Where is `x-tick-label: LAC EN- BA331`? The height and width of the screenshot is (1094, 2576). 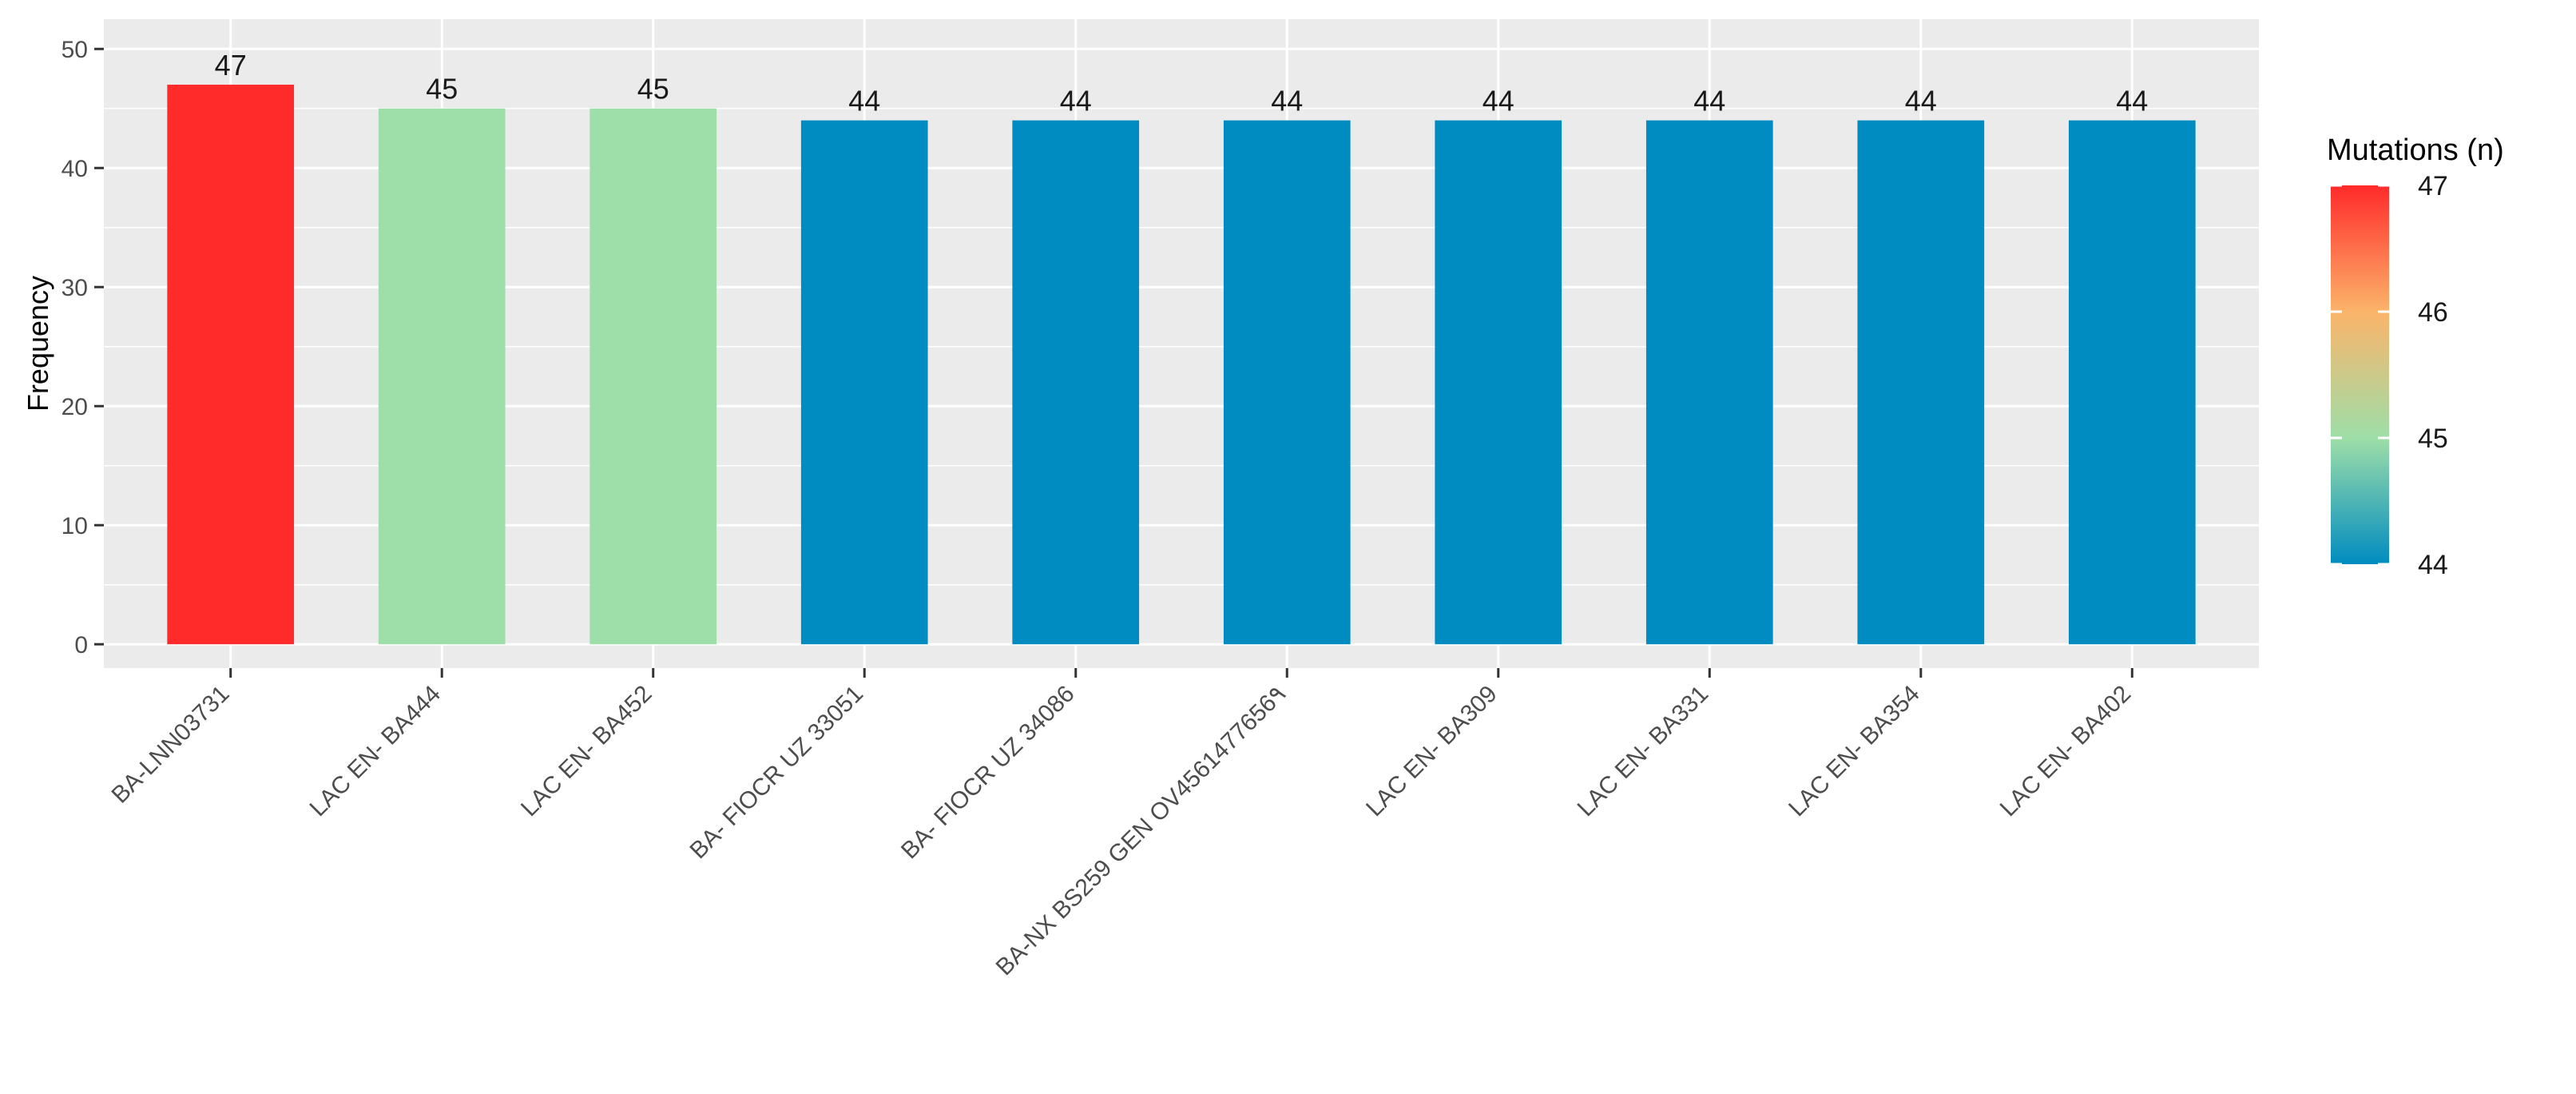 x-tick-label: LAC EN- BA331 is located at coordinates (1643, 751).